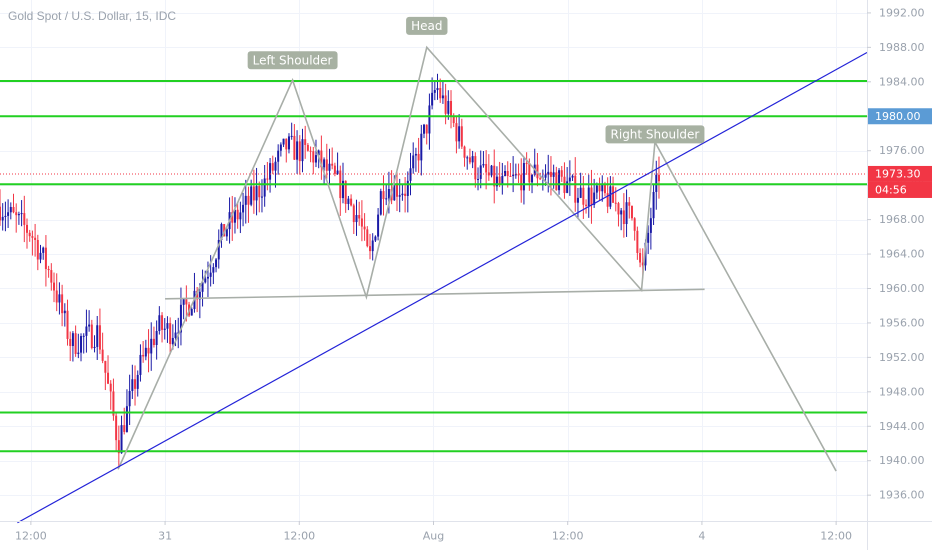 This screenshot has height=555, width=932. I want to click on neckline, so click(435, 294).